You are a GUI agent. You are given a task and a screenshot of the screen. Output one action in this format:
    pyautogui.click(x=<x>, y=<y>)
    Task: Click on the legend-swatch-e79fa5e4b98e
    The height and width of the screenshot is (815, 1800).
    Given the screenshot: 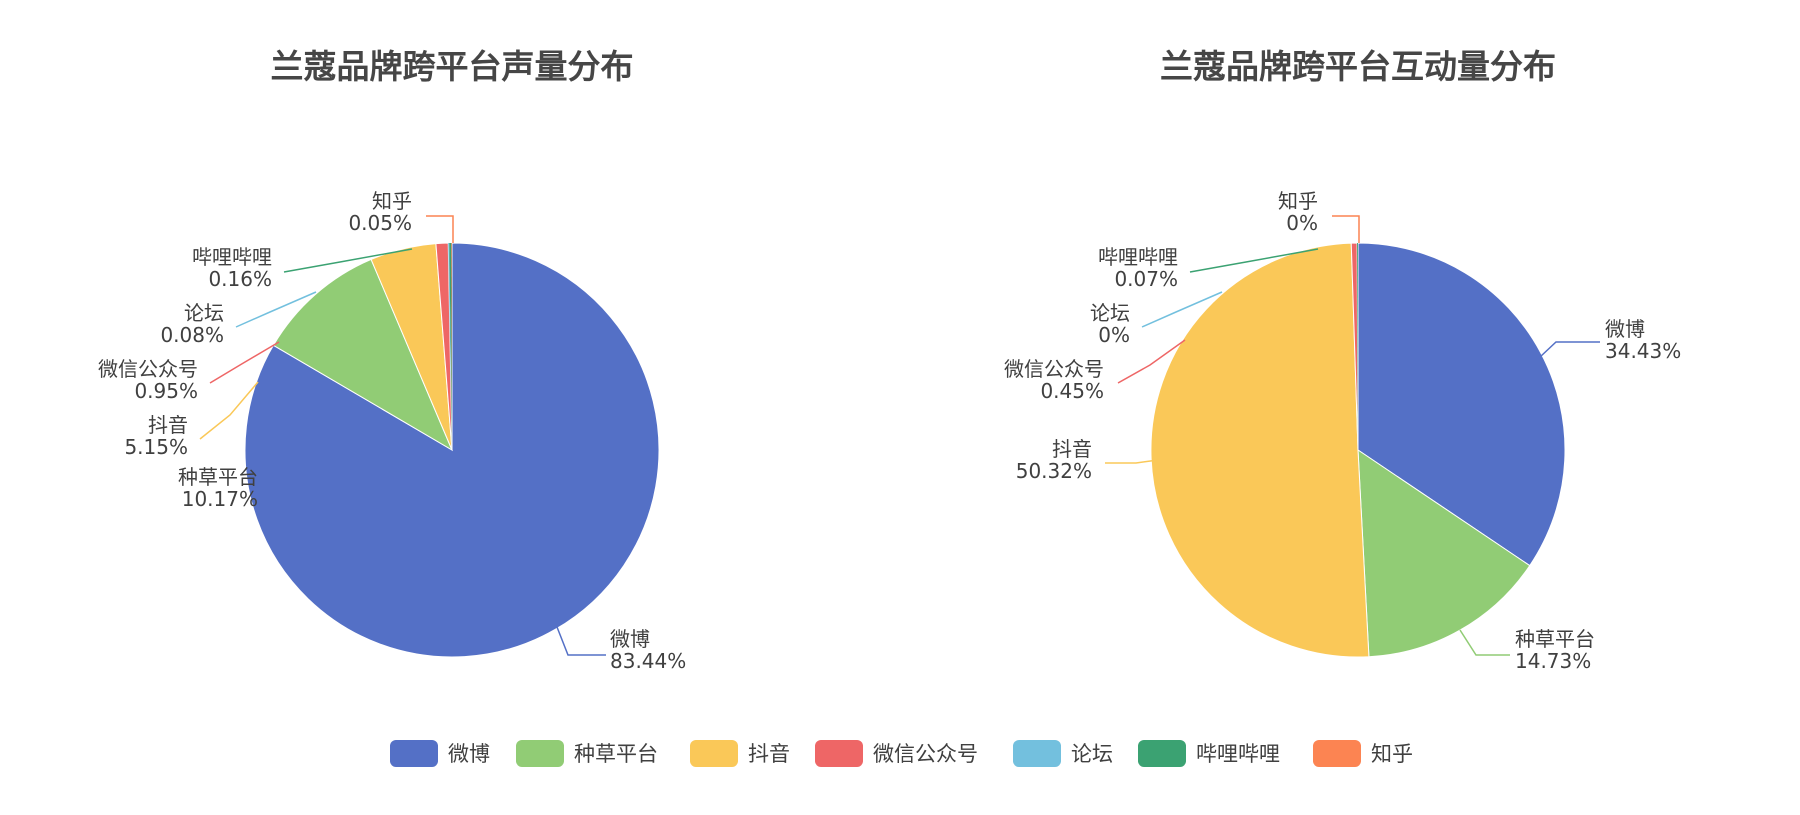 What is the action you would take?
    pyautogui.click(x=1337, y=753)
    